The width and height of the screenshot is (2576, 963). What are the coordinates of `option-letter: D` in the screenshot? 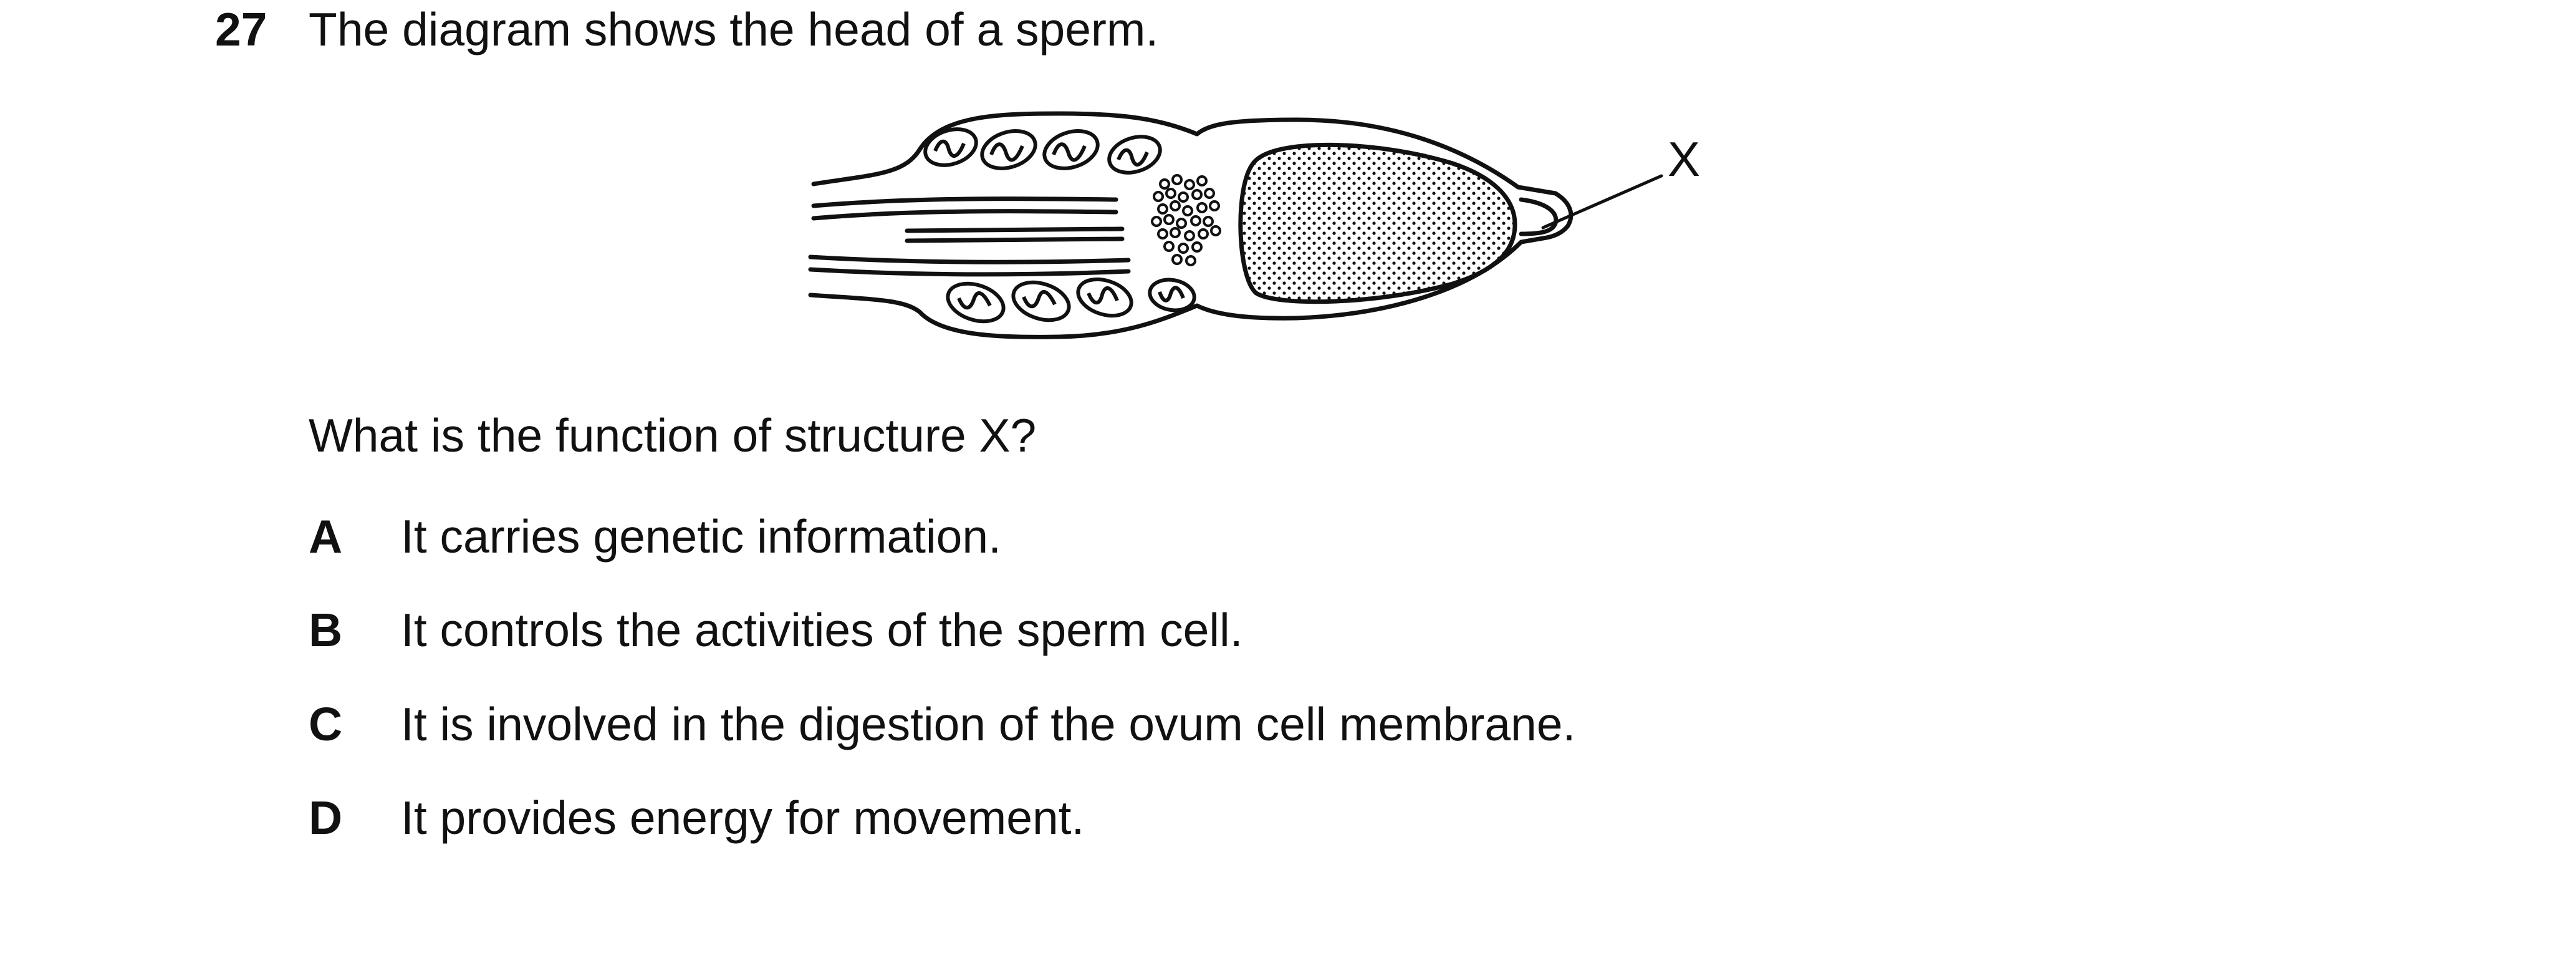 It's located at (326, 818).